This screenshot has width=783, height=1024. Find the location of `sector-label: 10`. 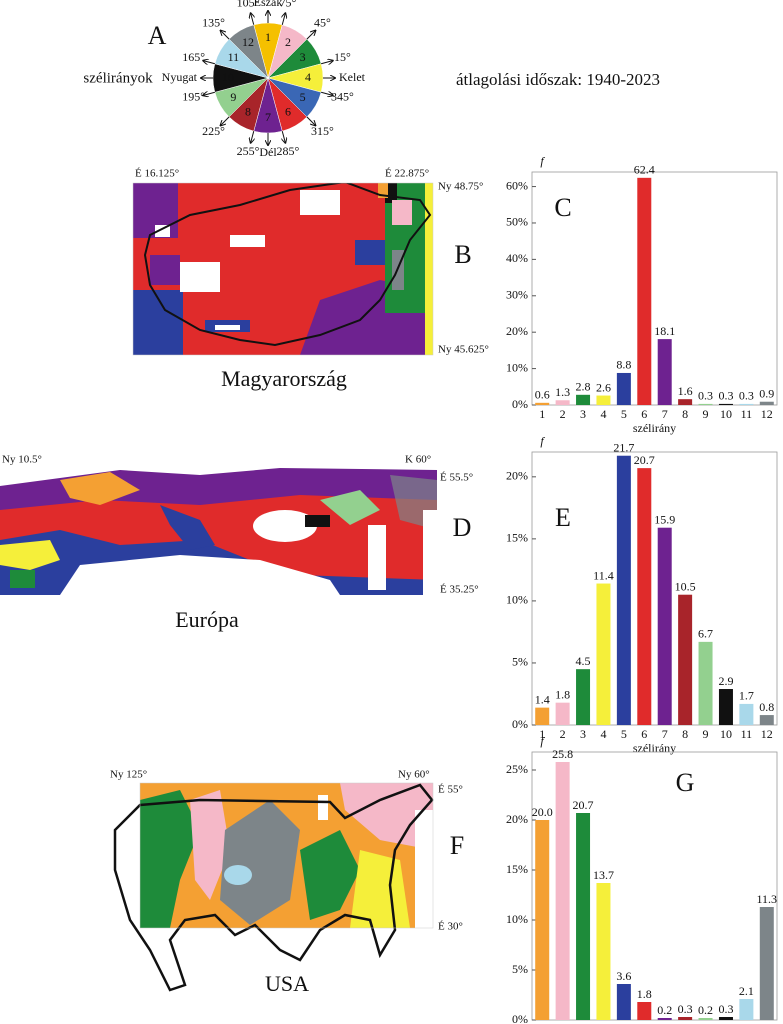

sector-label: 10 is located at coordinates (228, 77).